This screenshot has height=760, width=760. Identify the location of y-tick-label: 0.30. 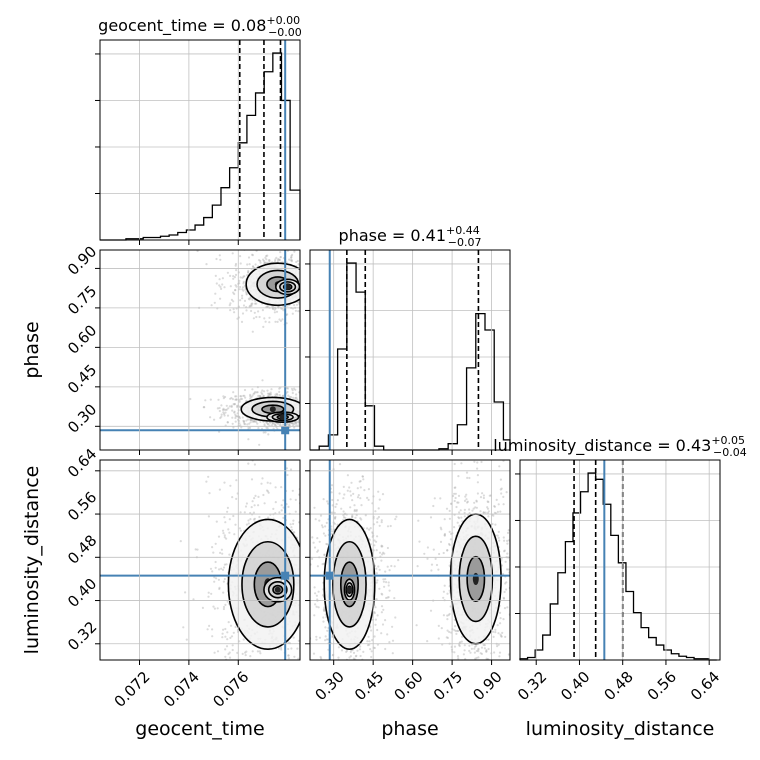
(82, 418).